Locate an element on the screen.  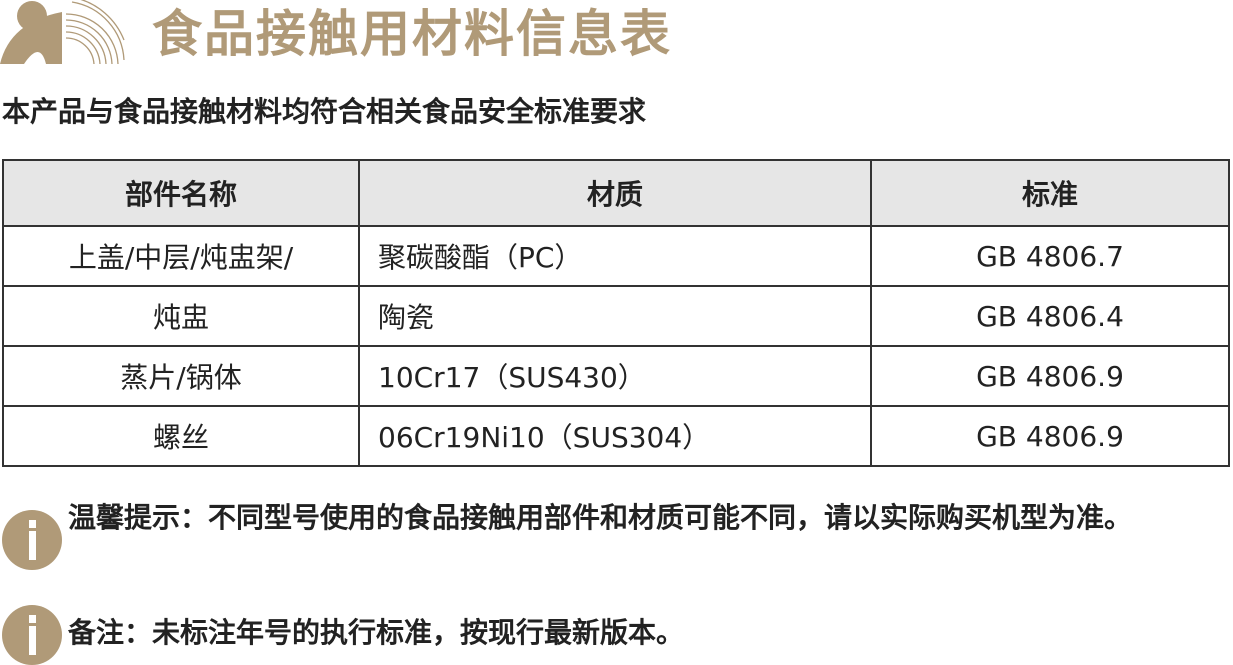
cell-part: 炖盅 is located at coordinates (181, 316).